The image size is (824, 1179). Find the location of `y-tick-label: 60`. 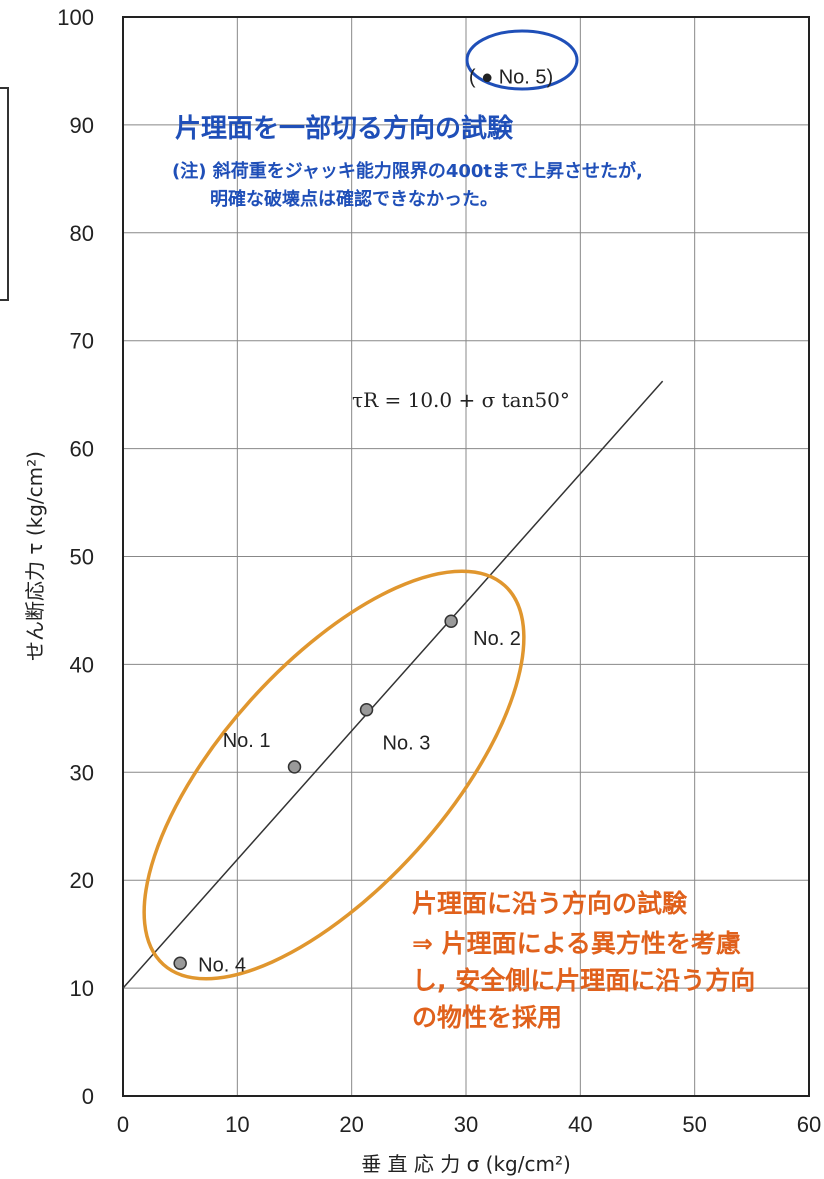

y-tick-label: 60 is located at coordinates (82, 449).